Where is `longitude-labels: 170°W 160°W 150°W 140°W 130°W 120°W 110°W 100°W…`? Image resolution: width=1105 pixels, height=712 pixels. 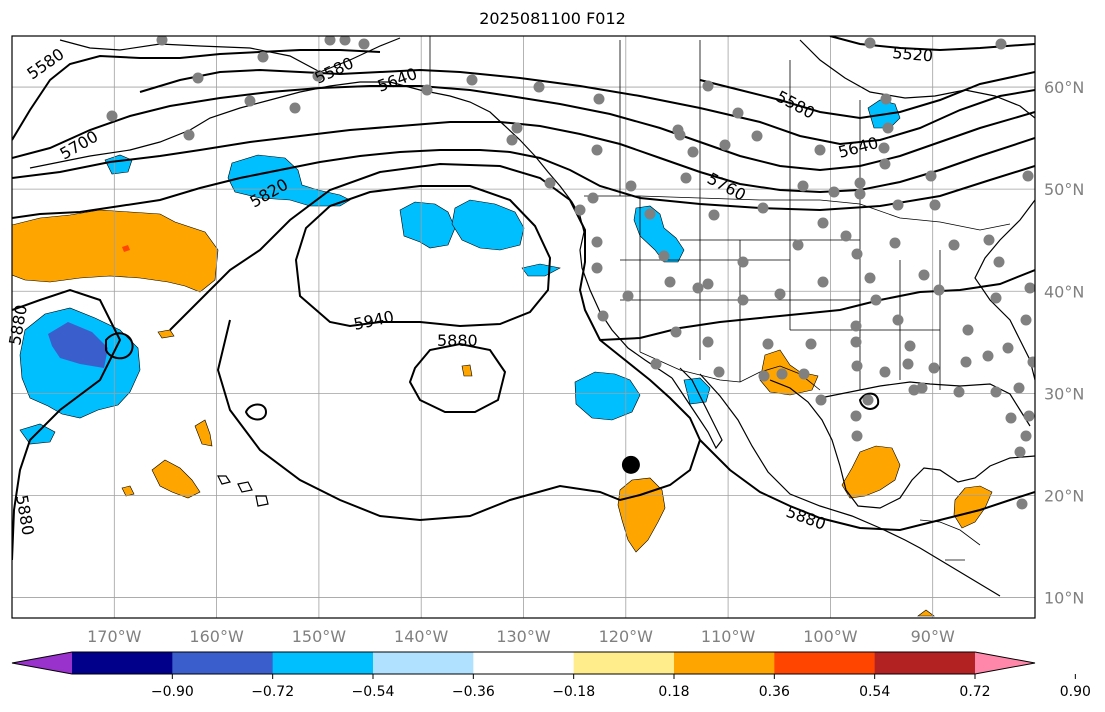 longitude-labels: 170°W 160°W 150°W 140°W 130°W 120°W 110°W 100°W… is located at coordinates (521, 636).